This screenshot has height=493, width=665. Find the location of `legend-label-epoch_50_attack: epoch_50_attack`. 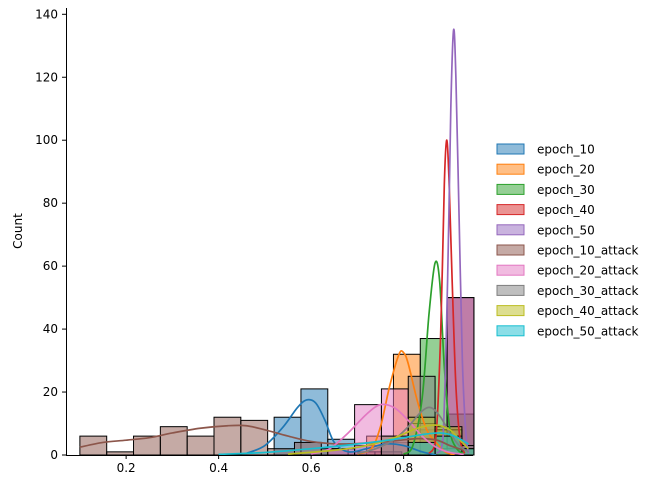

legend-label-epoch_50_attack: epoch_50_attack is located at coordinates (588, 331).